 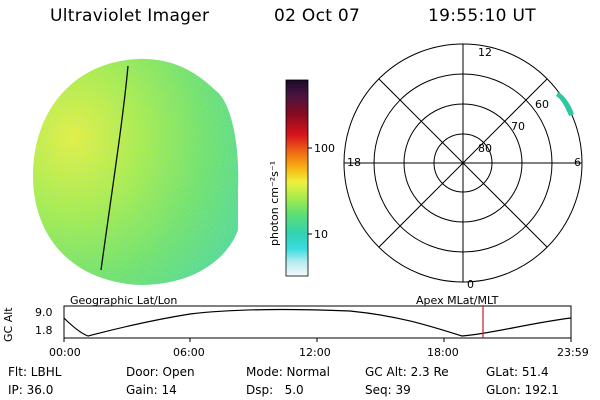 What do you see at coordinates (485, 148) in the screenshot?
I see `mlat-label-80: 80` at bounding box center [485, 148].